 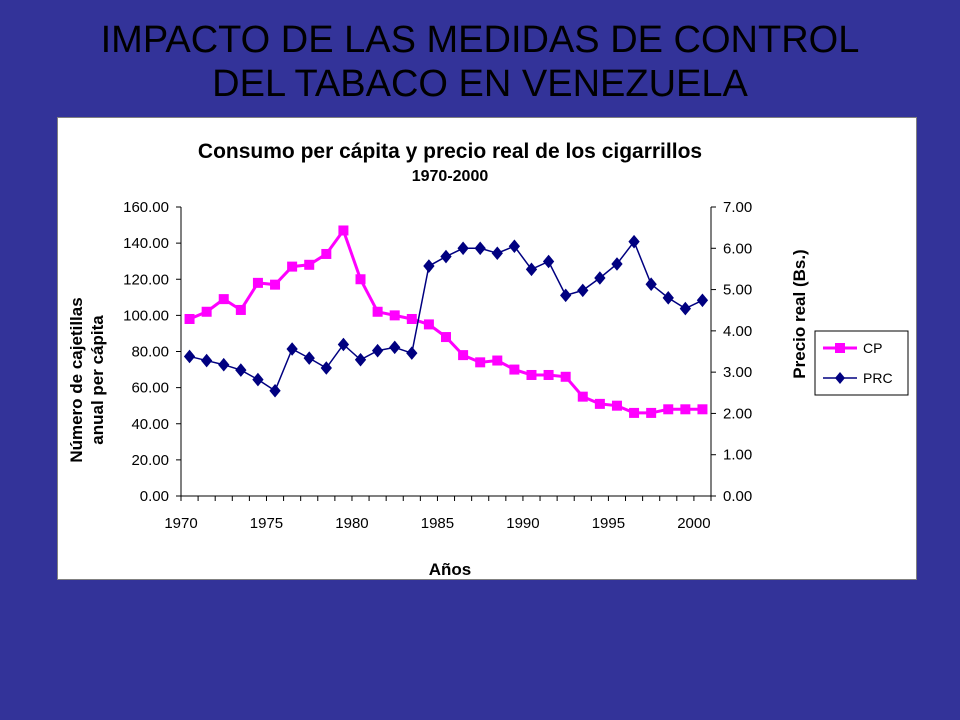 What do you see at coordinates (878, 378) in the screenshot?
I see `legend-label-prc: PRC` at bounding box center [878, 378].